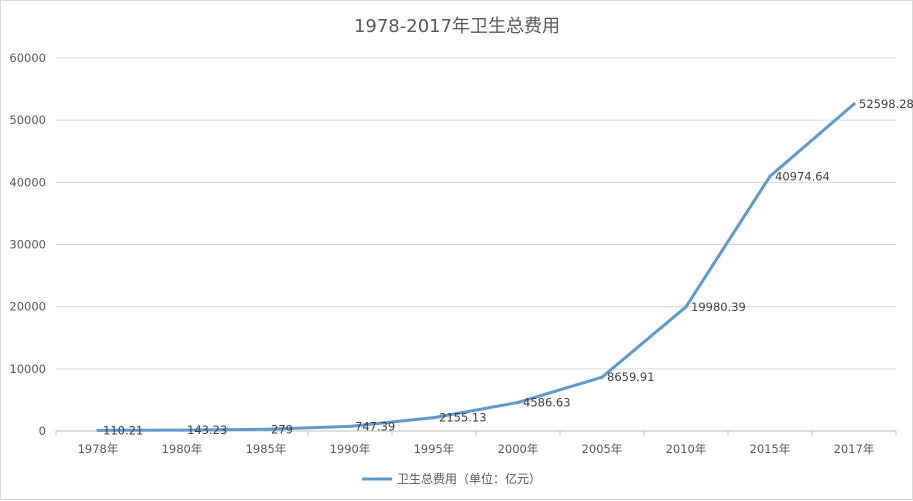 The image size is (913, 501). Describe the element at coordinates (631, 377) in the screenshot. I see `data-label: 8659.91` at that location.